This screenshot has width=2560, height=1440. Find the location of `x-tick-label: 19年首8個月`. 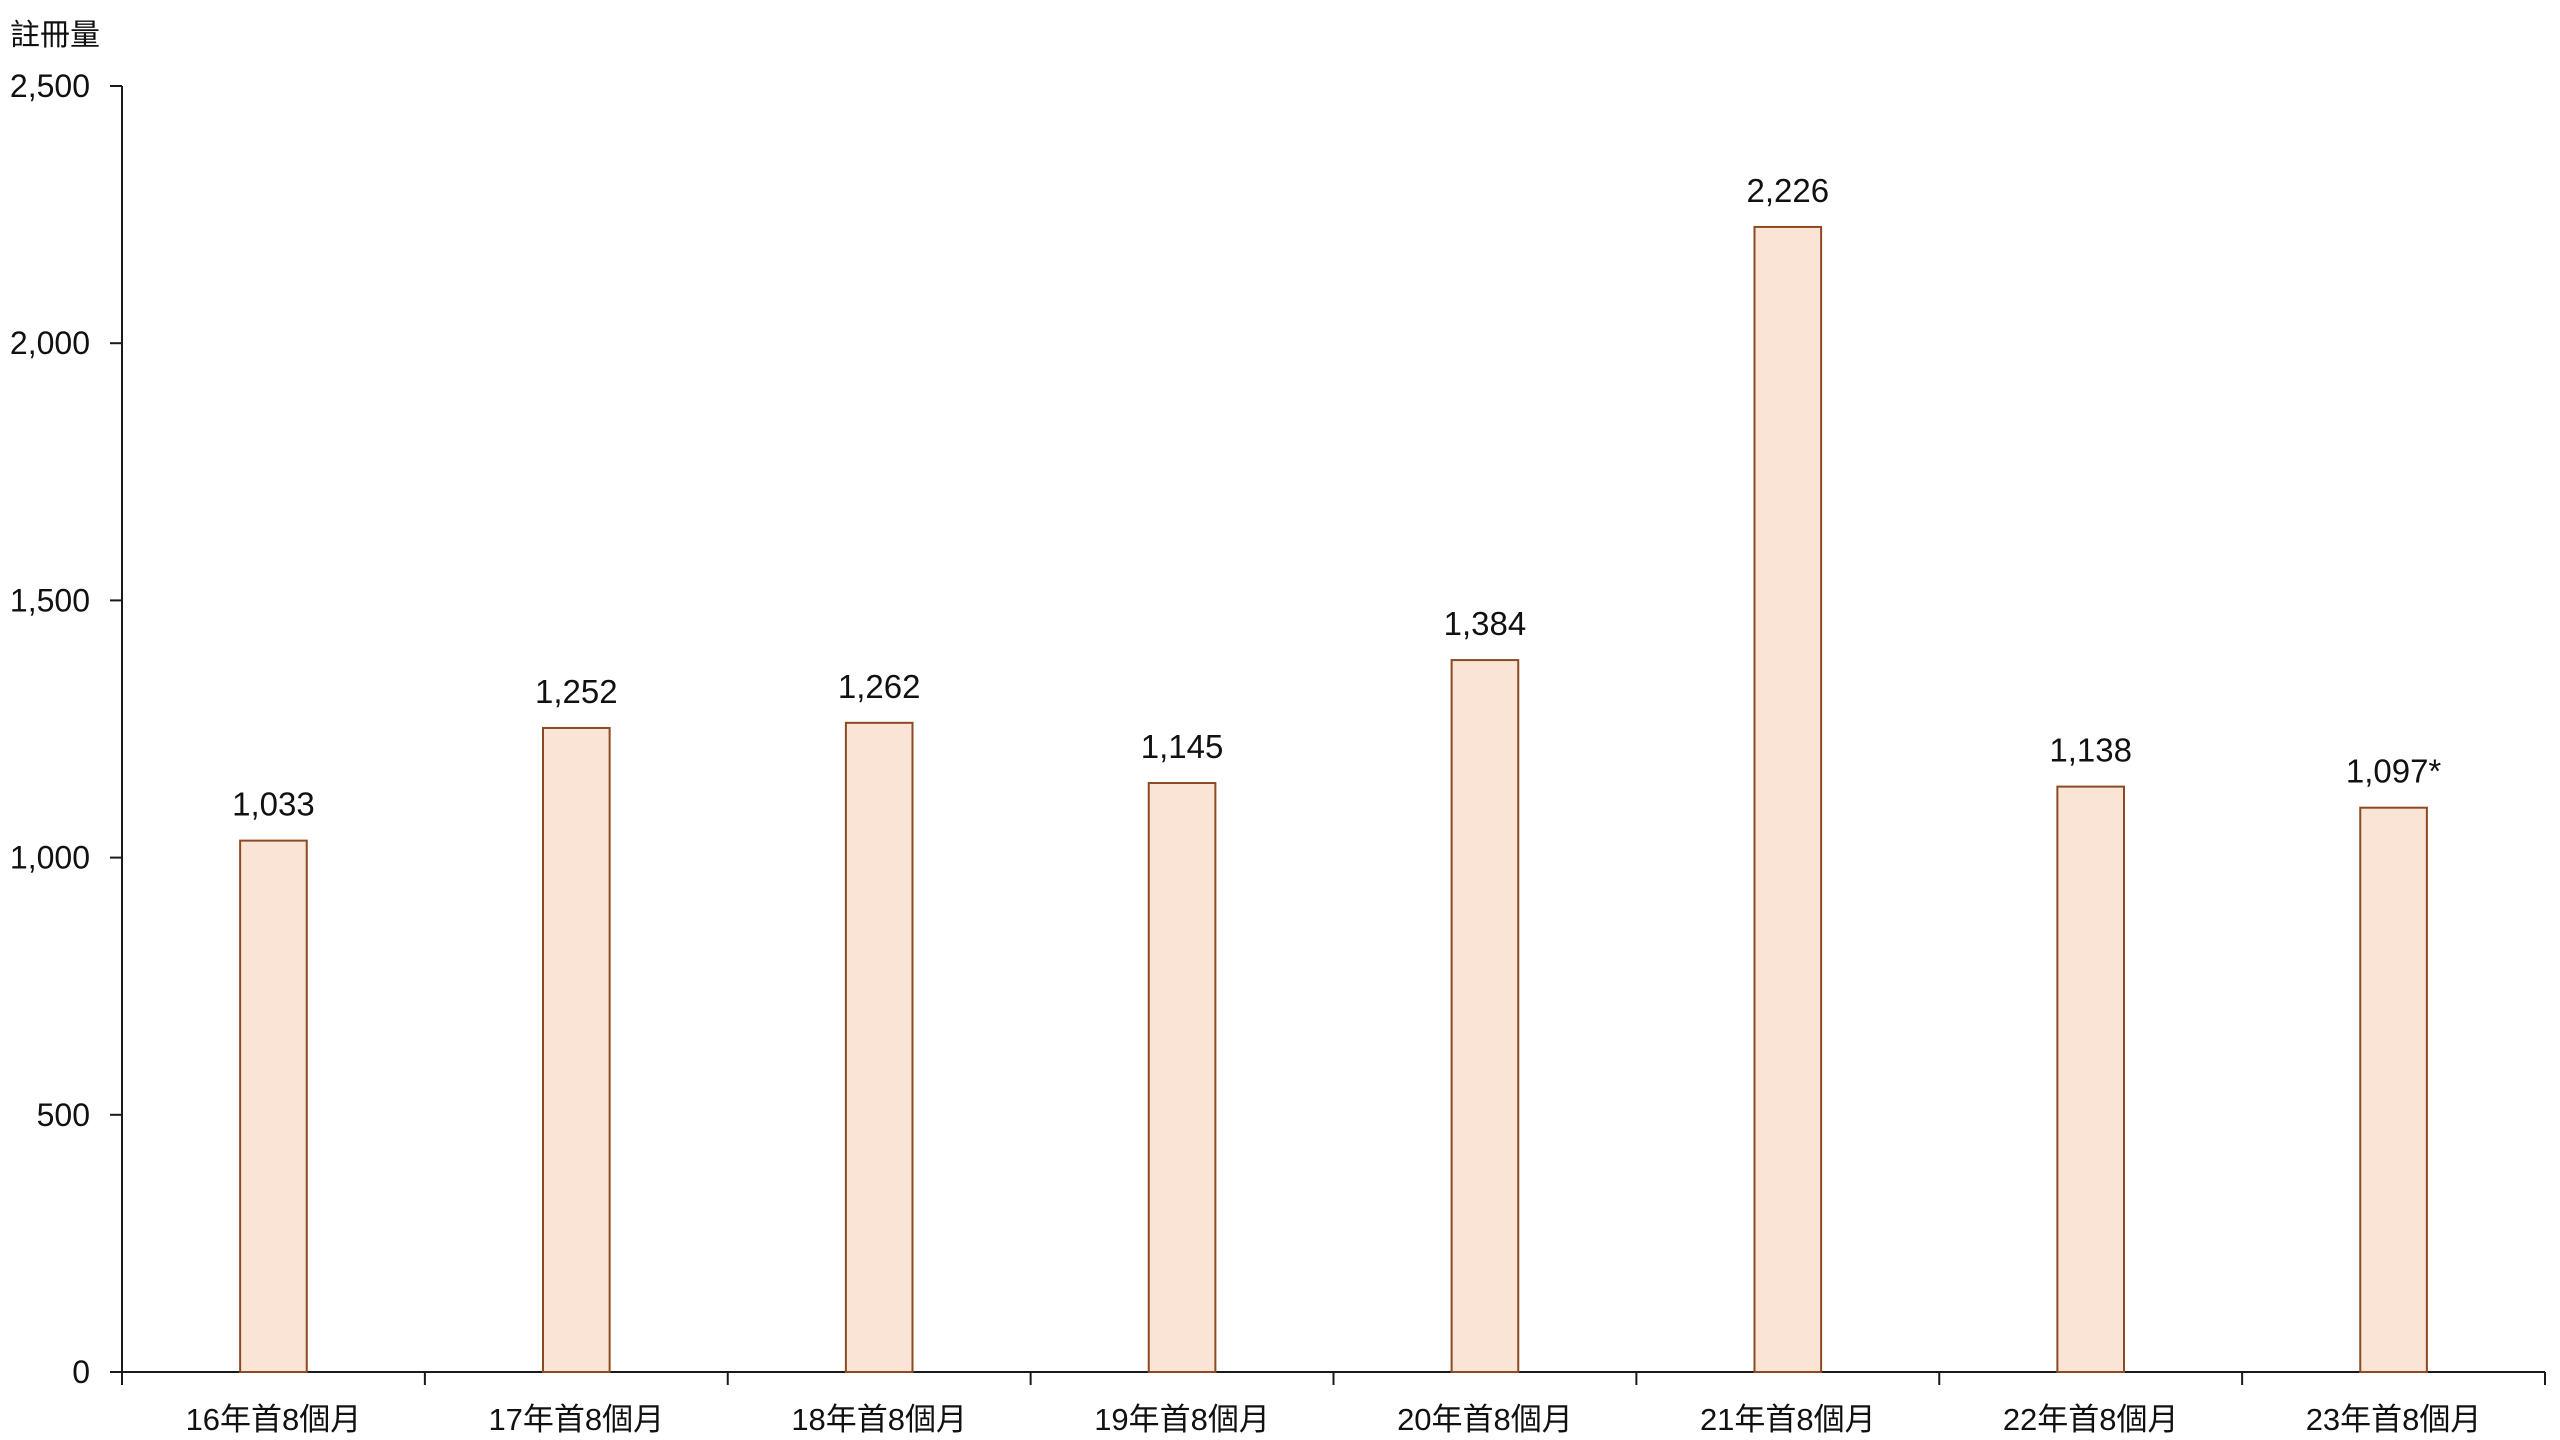

x-tick-label: 19年首8個月 is located at coordinates (1182, 1419).